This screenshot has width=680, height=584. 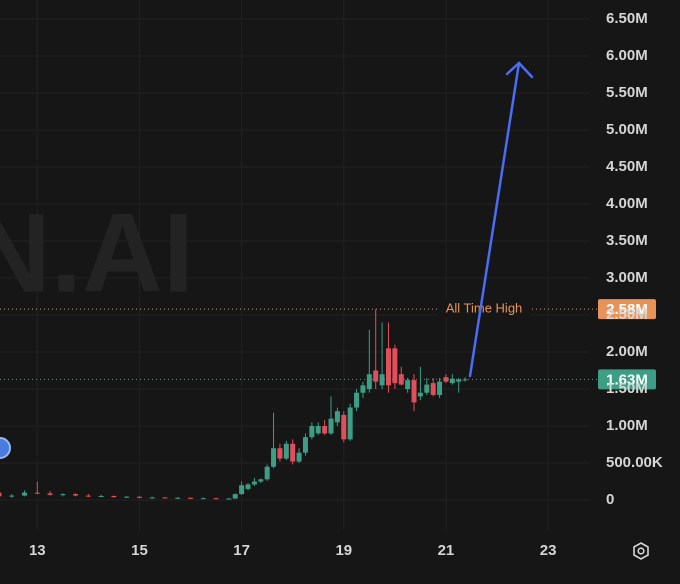 I want to click on y-tick-label: 5.00M, so click(x=627, y=129).